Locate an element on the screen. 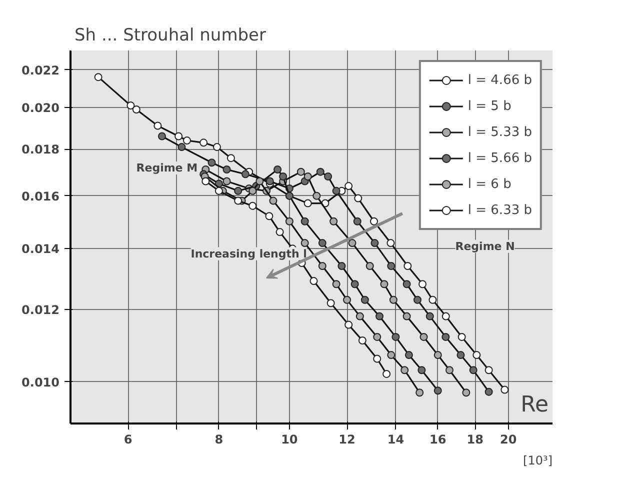 Image resolution: width=618 pixels, height=479 pixels. y-tick-label: 0.016 is located at coordinates (41, 196).